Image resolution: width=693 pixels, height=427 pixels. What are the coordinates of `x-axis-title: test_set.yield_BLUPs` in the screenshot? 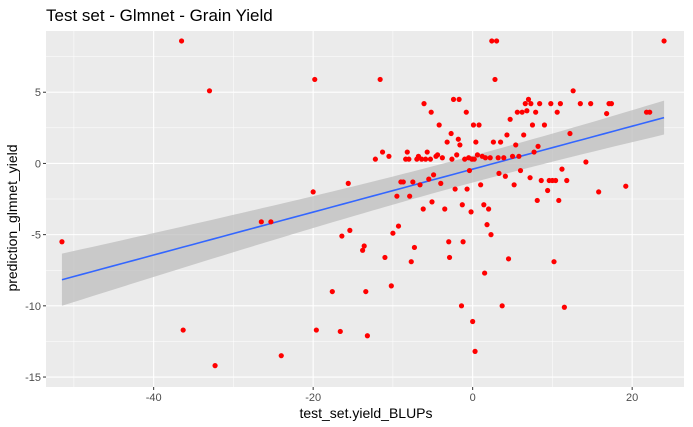 It's located at (365, 413).